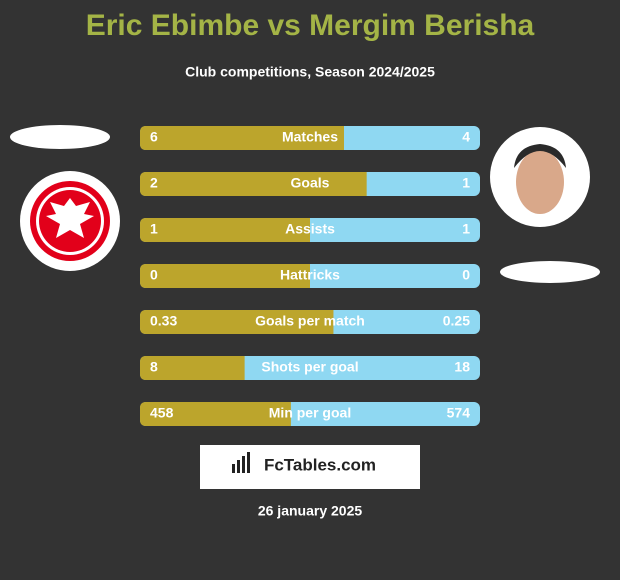 The width and height of the screenshot is (620, 580). What do you see at coordinates (540, 177) in the screenshot?
I see `player-photo` at bounding box center [540, 177].